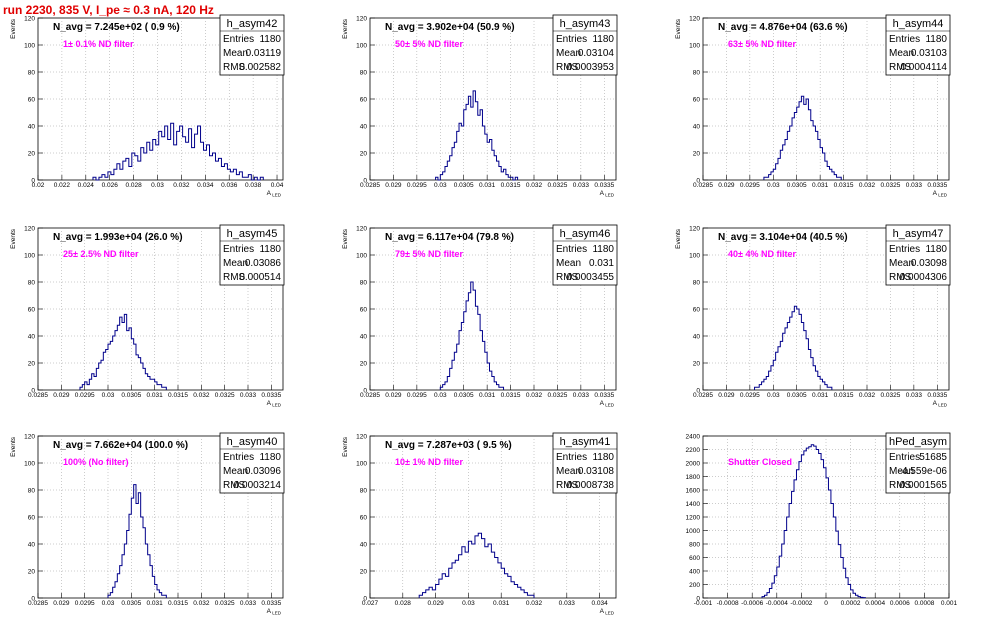  Describe the element at coordinates (277, 185) in the screenshot. I see `x-tick-label: 0.04` at that location.